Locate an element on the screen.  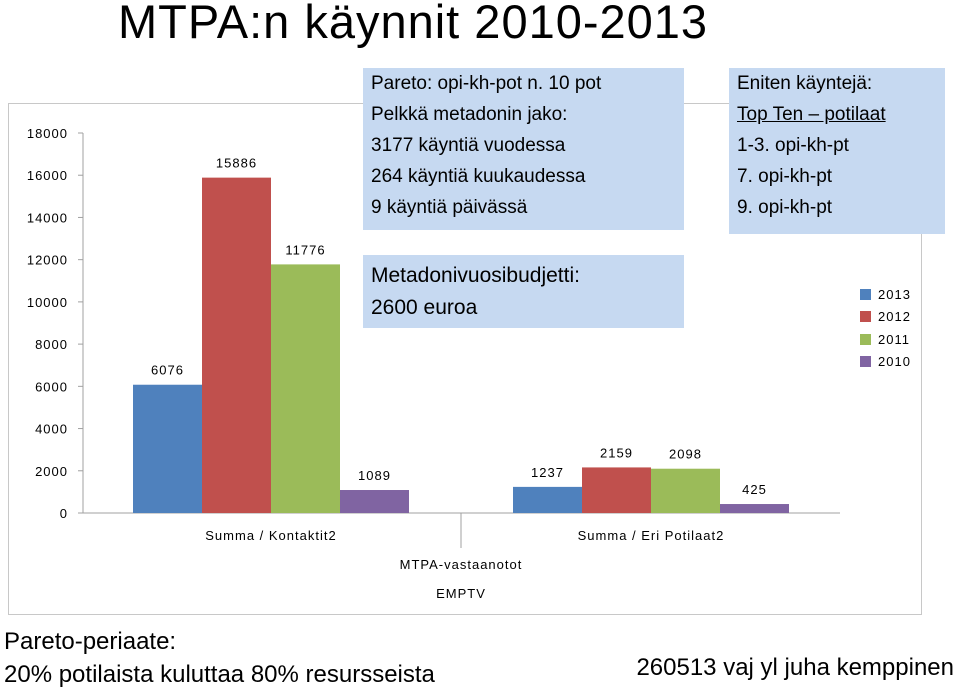
bar-value-label: 2098 is located at coordinates (685, 454).